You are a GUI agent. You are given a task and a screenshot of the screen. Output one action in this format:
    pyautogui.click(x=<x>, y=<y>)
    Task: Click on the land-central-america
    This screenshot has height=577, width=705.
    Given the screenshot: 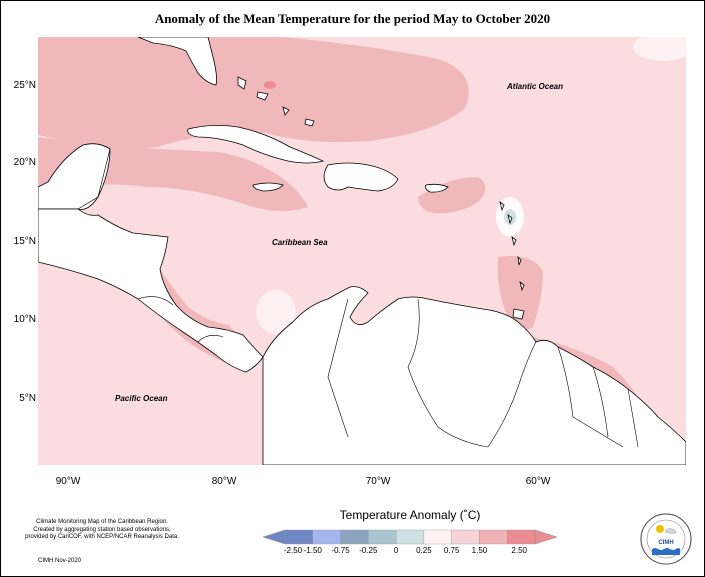 What is the action you would take?
    pyautogui.click(x=151, y=290)
    